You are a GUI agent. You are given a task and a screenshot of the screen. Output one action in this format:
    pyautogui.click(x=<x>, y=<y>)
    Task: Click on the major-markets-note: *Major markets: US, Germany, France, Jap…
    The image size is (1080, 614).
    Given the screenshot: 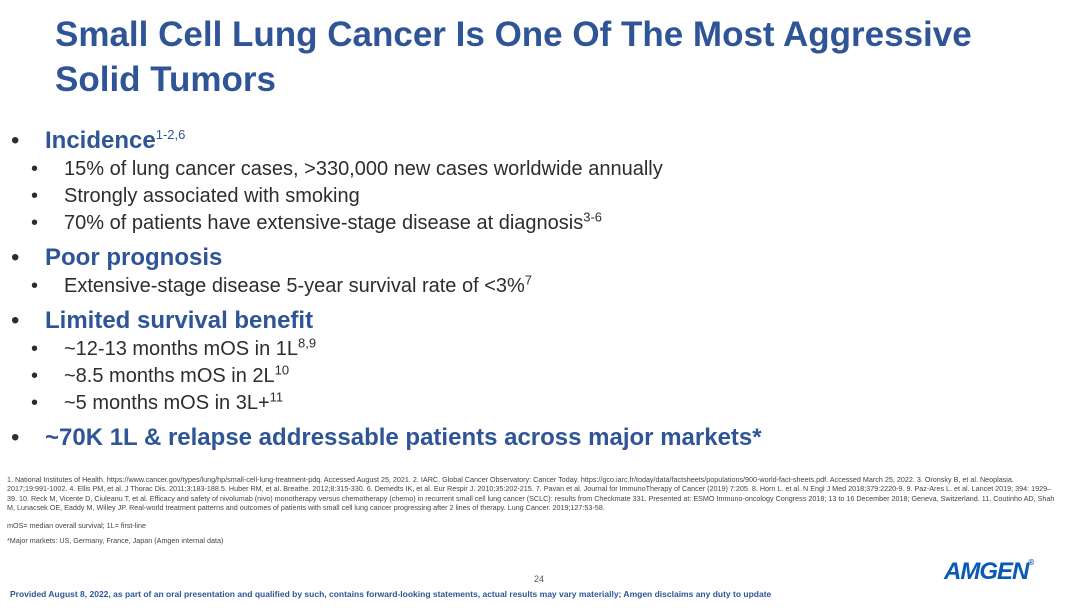 What is the action you would take?
    pyautogui.click(x=115, y=540)
    